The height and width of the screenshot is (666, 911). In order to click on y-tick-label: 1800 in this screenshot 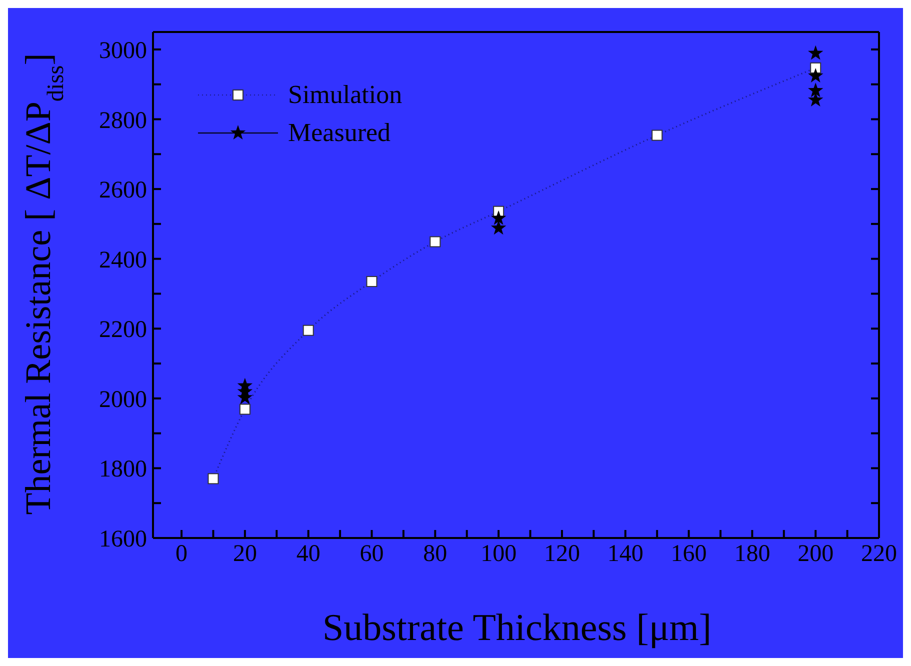, I will do `click(123, 469)`.